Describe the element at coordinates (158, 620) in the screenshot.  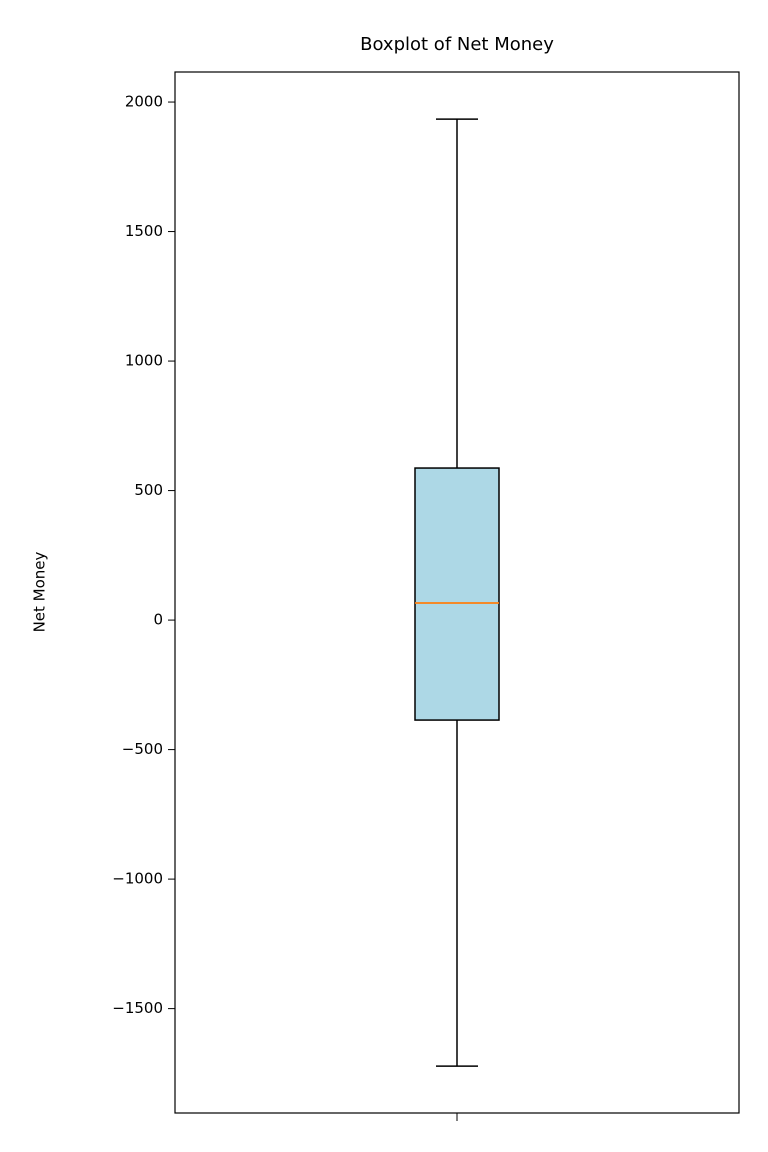
I see `y-tick-label: 0` at that location.